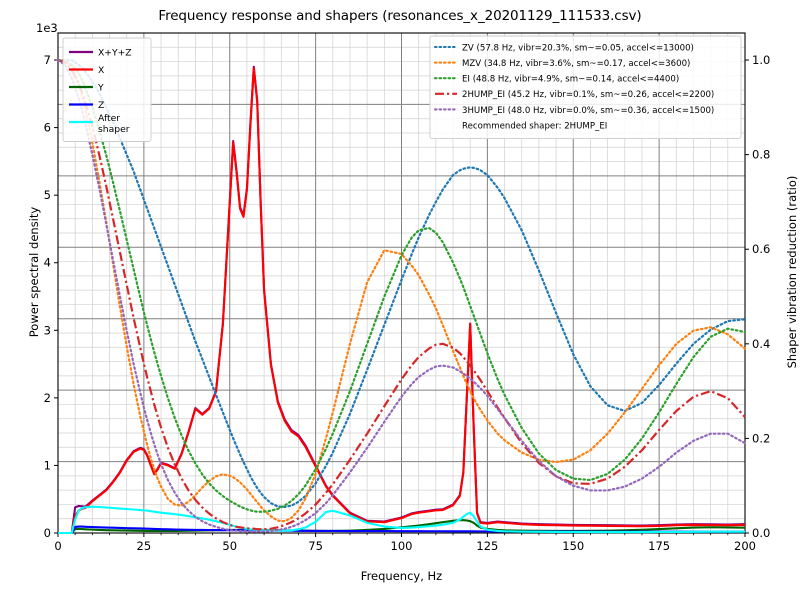 The height and width of the screenshot is (600, 800). Describe the element at coordinates (761, 155) in the screenshot. I see `svg-text: 0.8` at that location.